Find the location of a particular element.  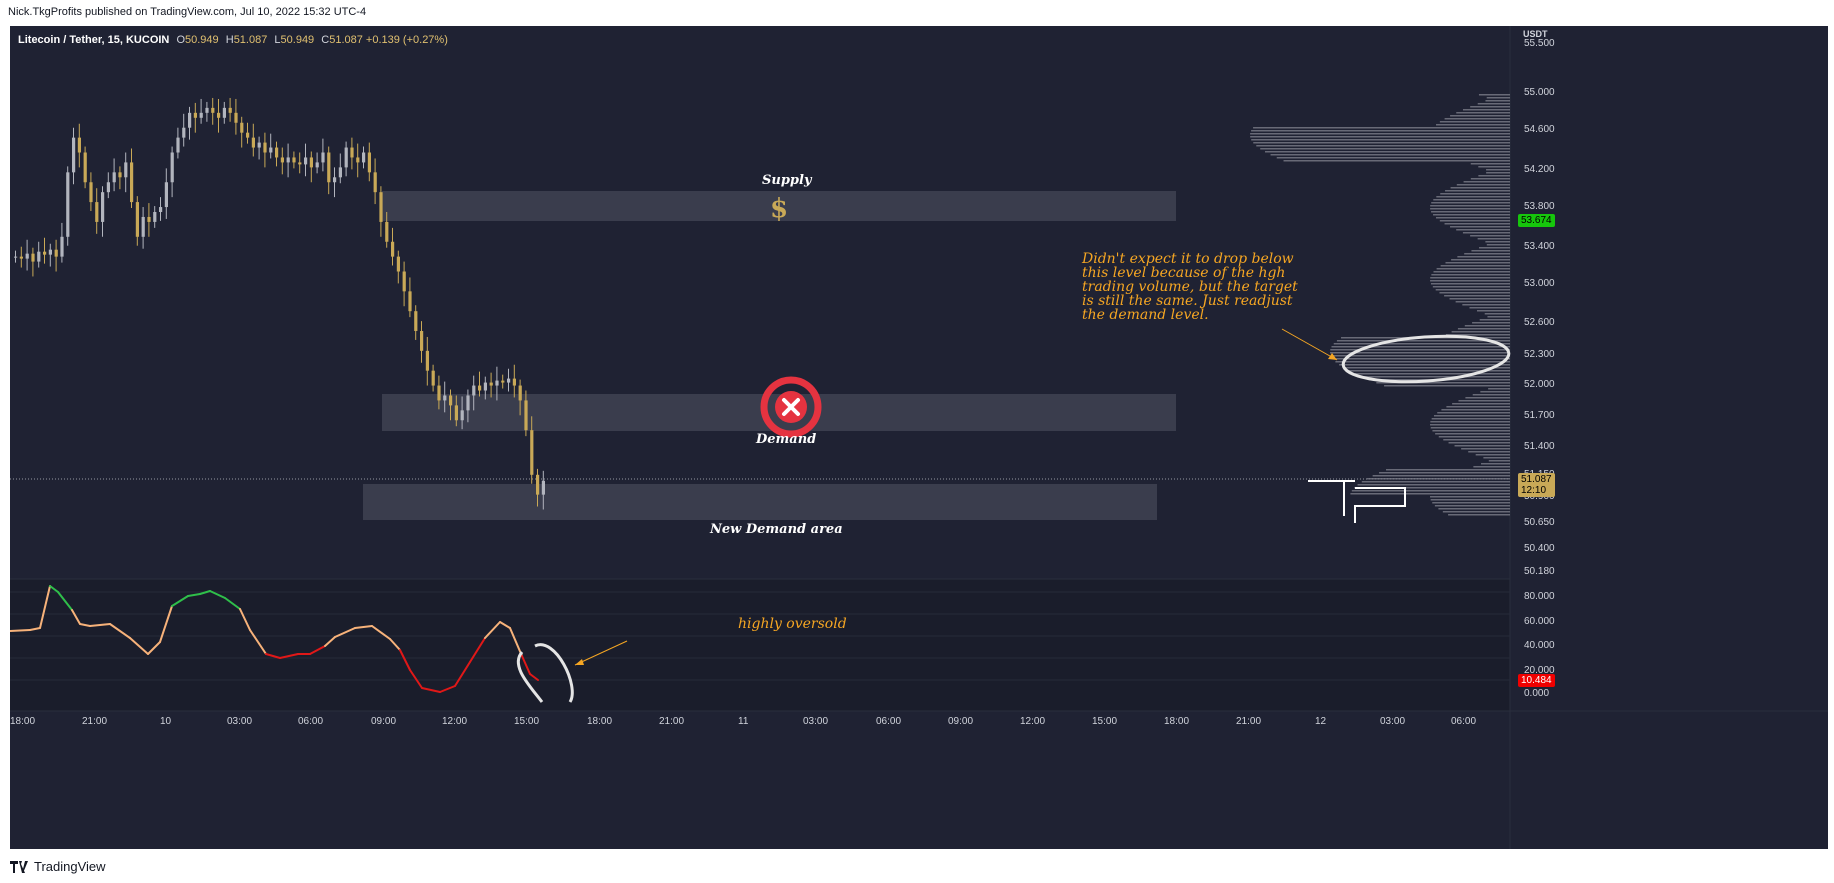

symbol-title: Litecoin / Tether, 15, KUCOIN is located at coordinates (94, 40).